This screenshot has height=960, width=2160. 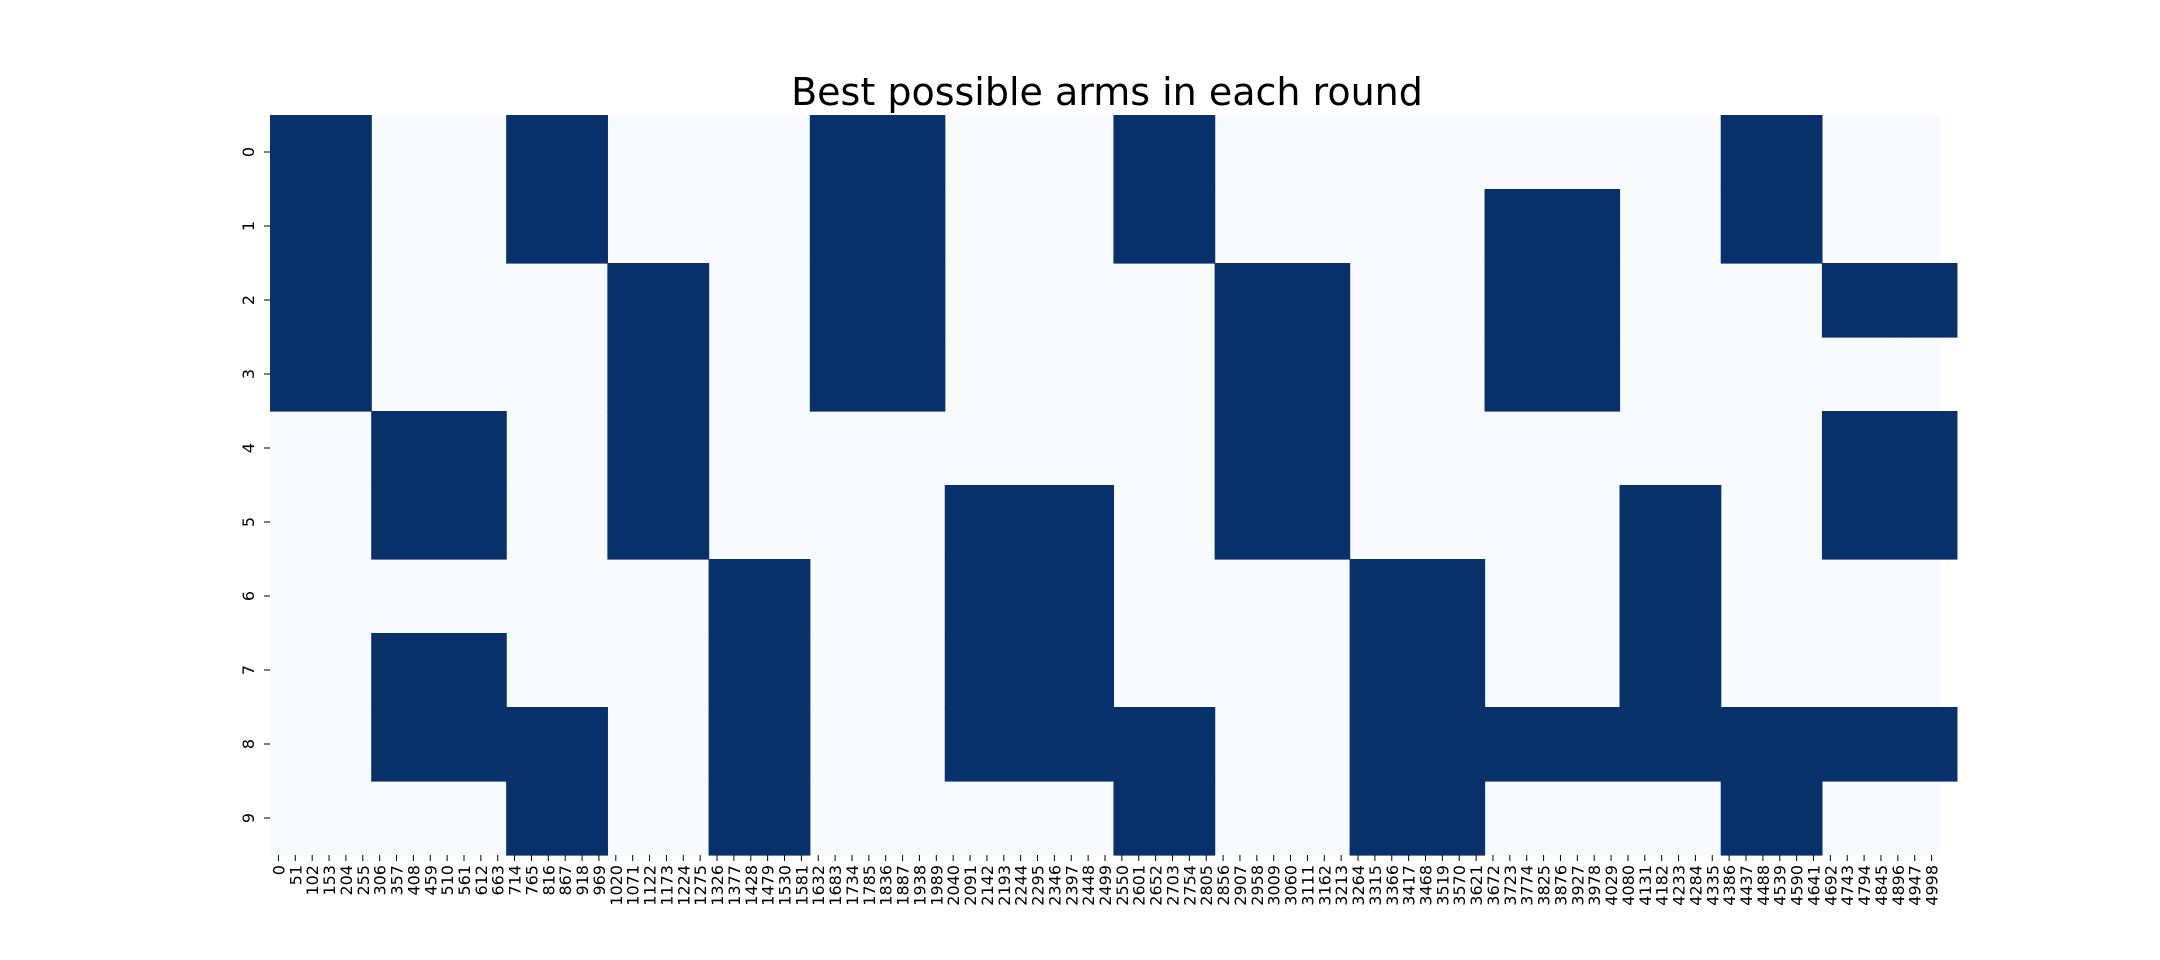 What do you see at coordinates (329, 880) in the screenshot?
I see `x-tick-label: 153` at bounding box center [329, 880].